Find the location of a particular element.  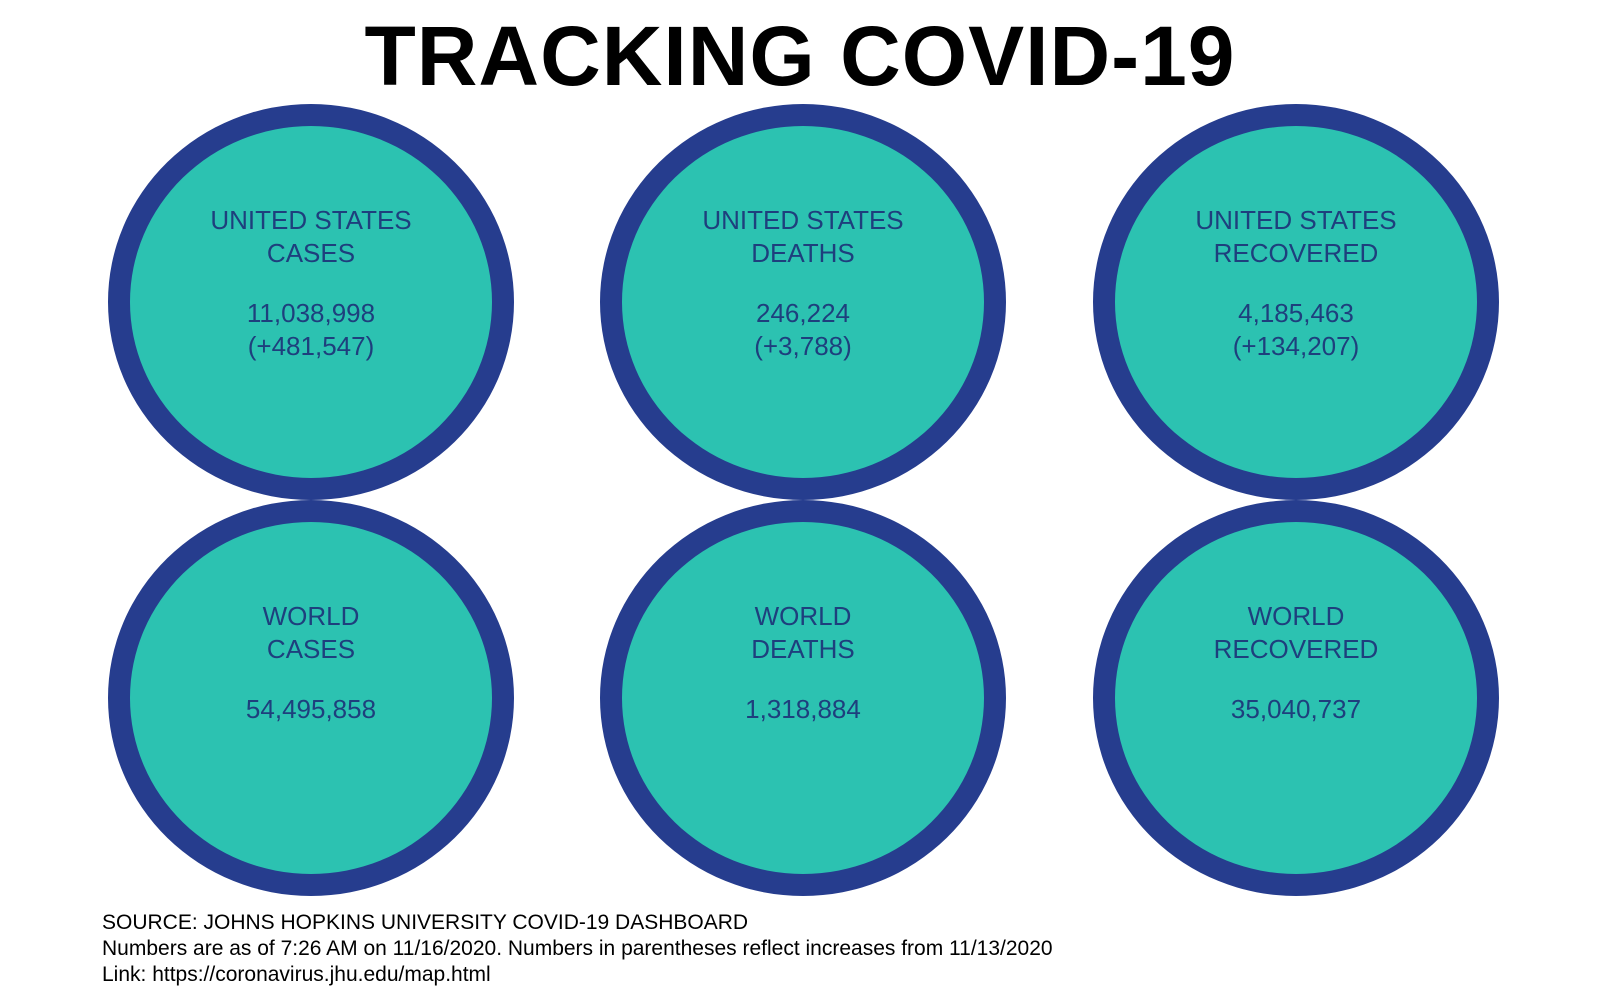

stat-change: (+134,207) is located at coordinates (1296, 346).